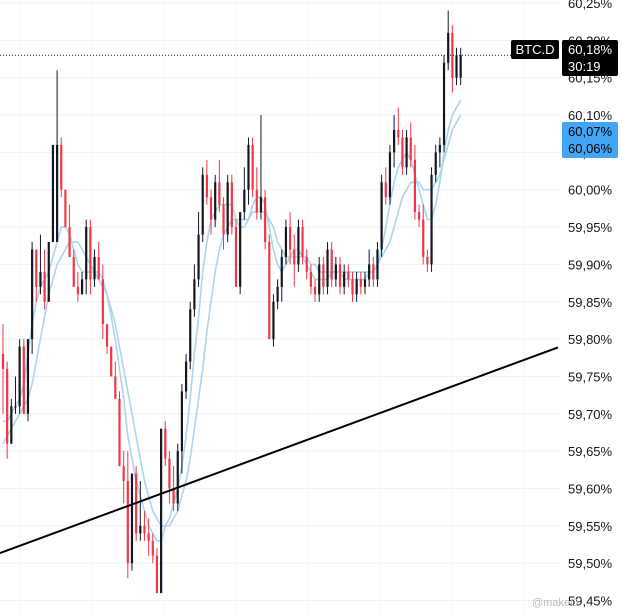  What do you see at coordinates (590, 601) in the screenshot?
I see `y-tick-label: 59,45%` at bounding box center [590, 601].